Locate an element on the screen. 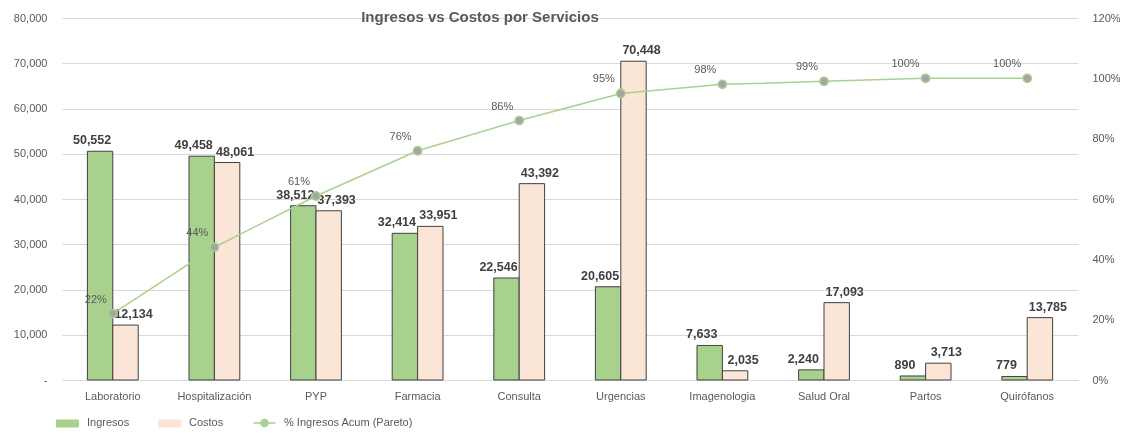 This screenshot has height=441, width=1127. data-label: 50,552 is located at coordinates (92, 140).